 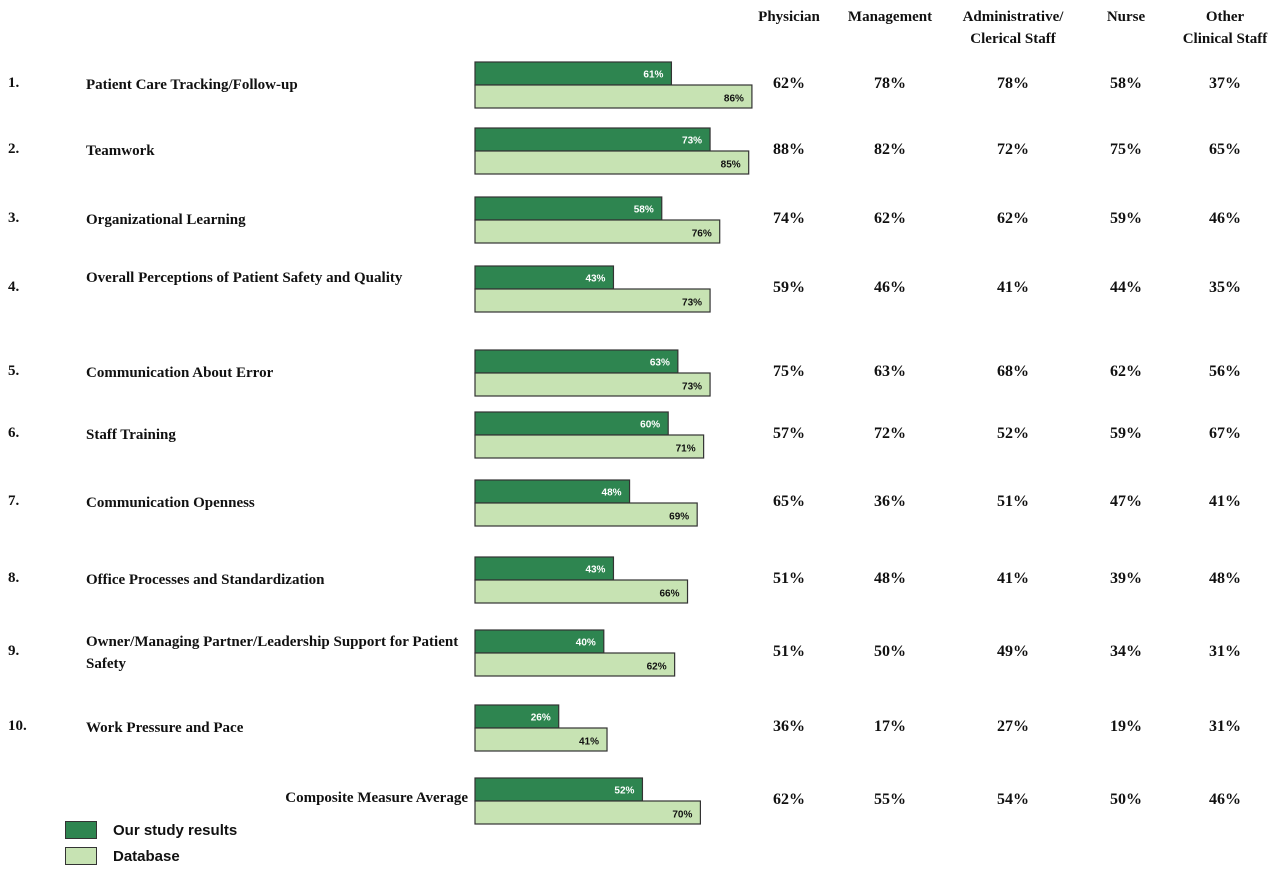 What do you see at coordinates (789, 433) in the screenshot?
I see `table-cell: 57%` at bounding box center [789, 433].